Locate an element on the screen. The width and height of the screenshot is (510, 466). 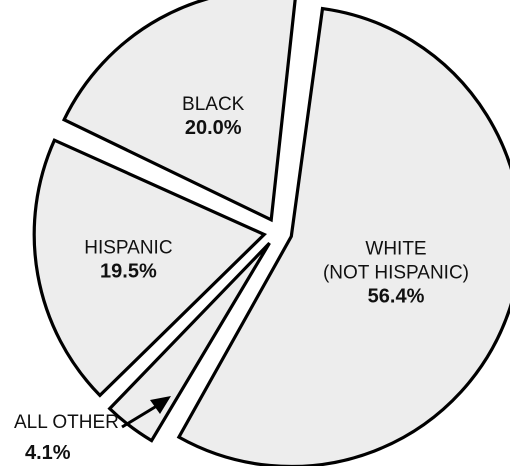
pie-label-white-not-hispanic-name-1: WHITE is located at coordinates (395, 249).